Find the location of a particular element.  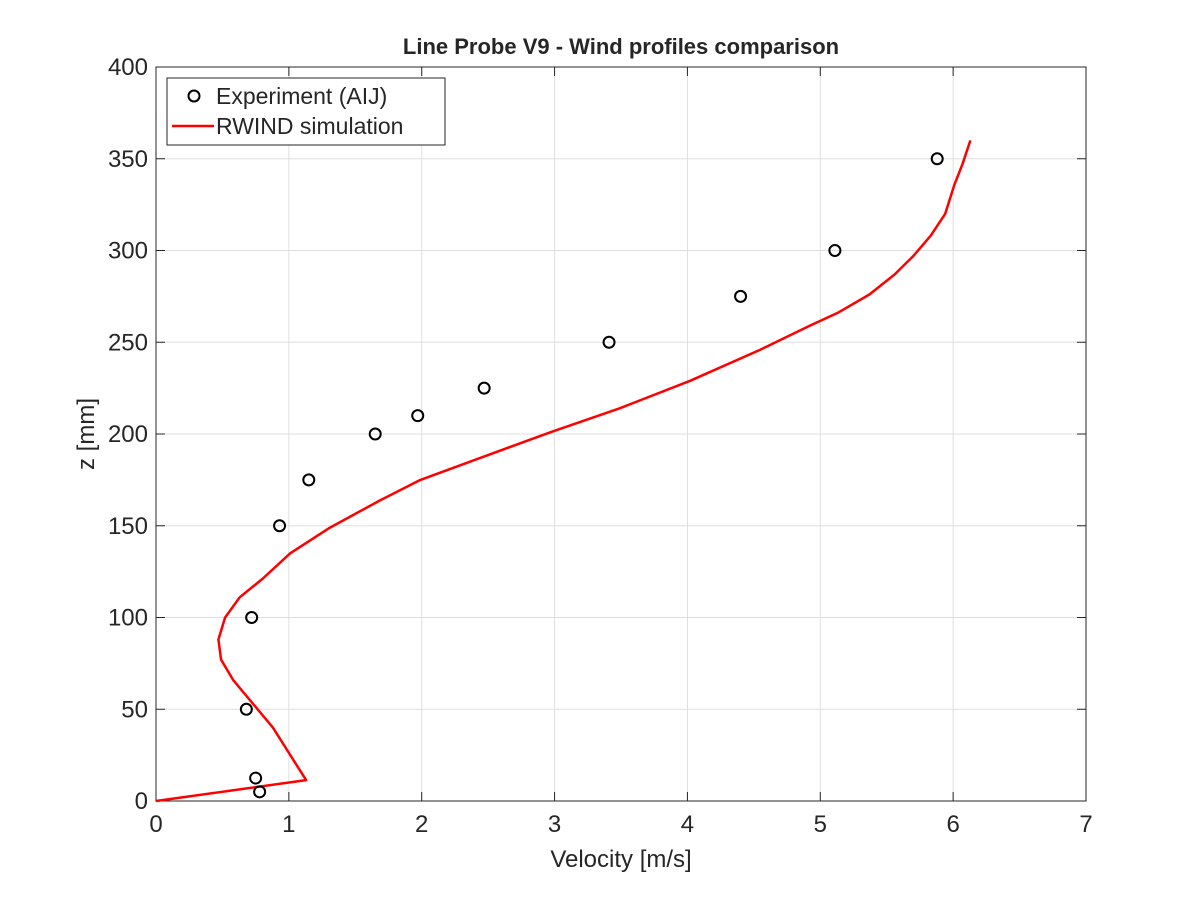

x-axis-label: Velocity [m/s] is located at coordinates (620, 859).